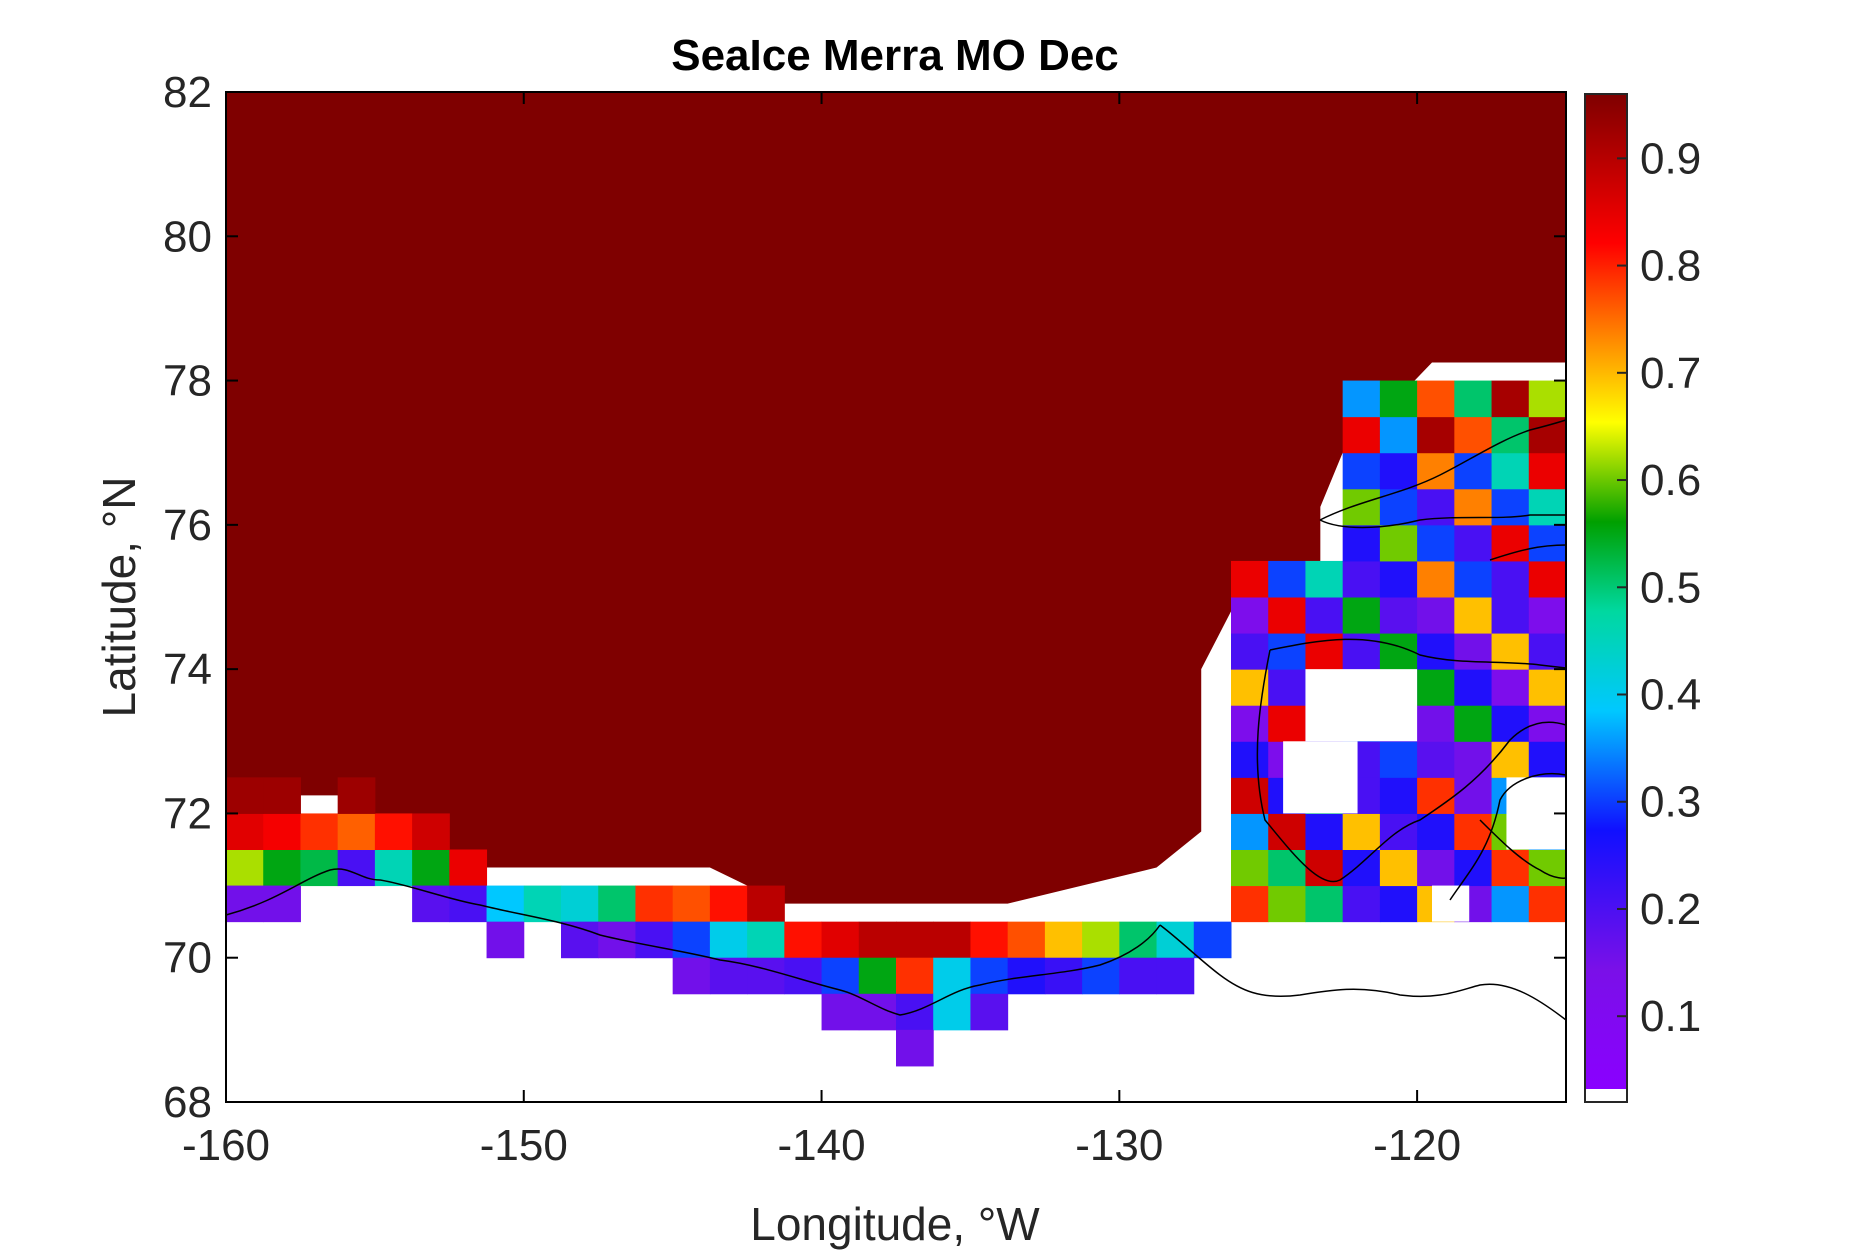 Image resolution: width=1875 pixels, height=1250 pixels. What do you see at coordinates (1642, 598) in the screenshot?
I see `colorbar: 0.1 0.2 0.3 0.4 0.5 0.6 0.7 0.8 0.9` at bounding box center [1642, 598].